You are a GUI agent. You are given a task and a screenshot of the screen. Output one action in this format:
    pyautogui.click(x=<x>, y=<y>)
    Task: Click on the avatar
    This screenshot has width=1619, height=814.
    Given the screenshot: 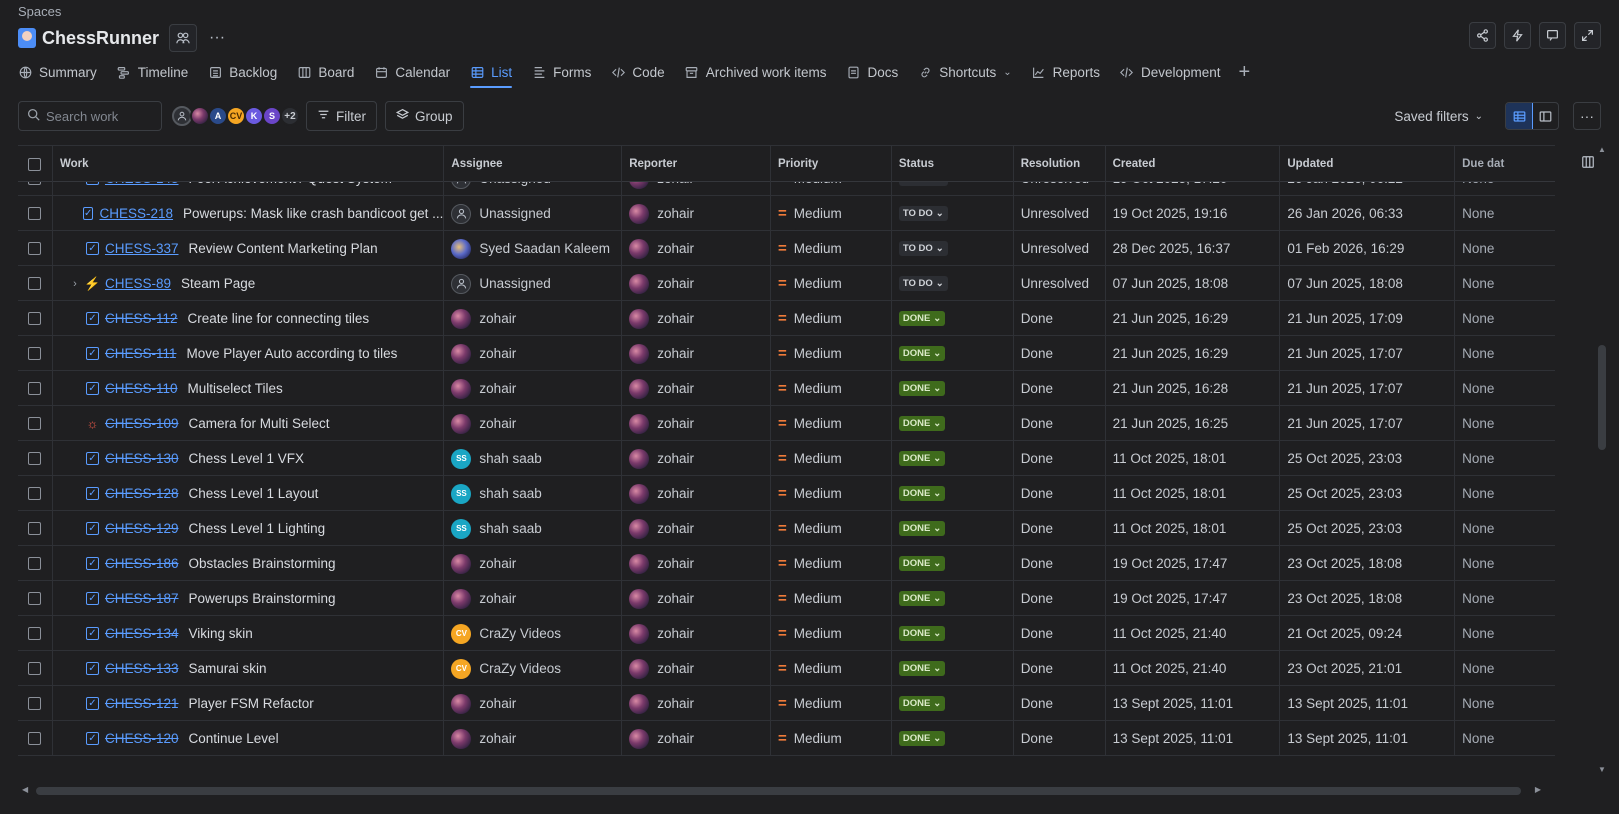 What is the action you would take?
    pyautogui.click(x=200, y=116)
    